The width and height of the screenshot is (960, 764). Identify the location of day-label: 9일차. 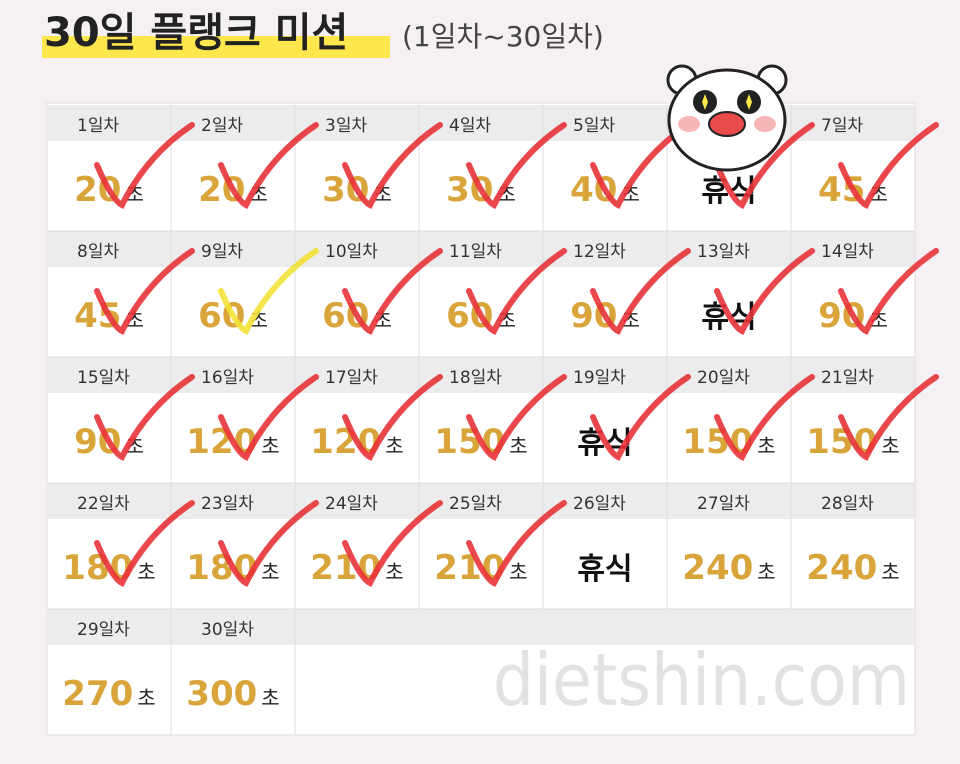
(222, 252).